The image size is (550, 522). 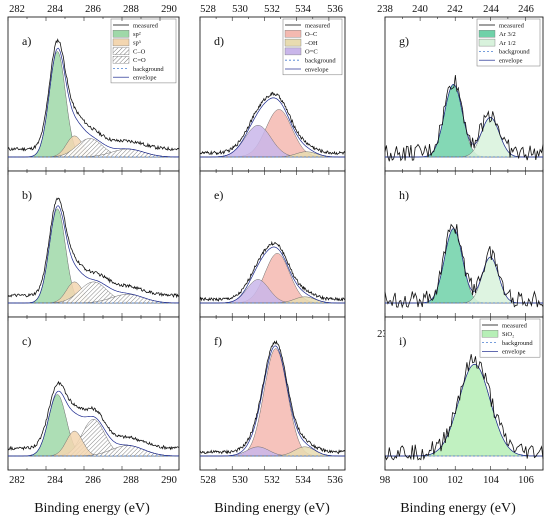 What do you see at coordinates (311, 43) in the screenshot?
I see `legend-entry: –OH` at bounding box center [311, 43].